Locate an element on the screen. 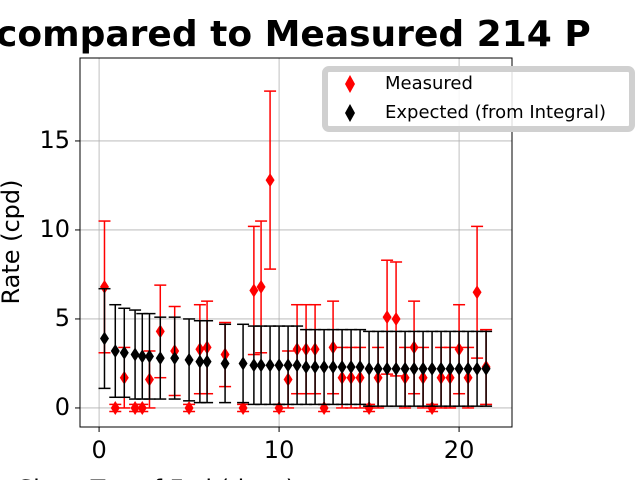 This screenshot has height=480, width=640. legend-box is located at coordinates (478, 99).